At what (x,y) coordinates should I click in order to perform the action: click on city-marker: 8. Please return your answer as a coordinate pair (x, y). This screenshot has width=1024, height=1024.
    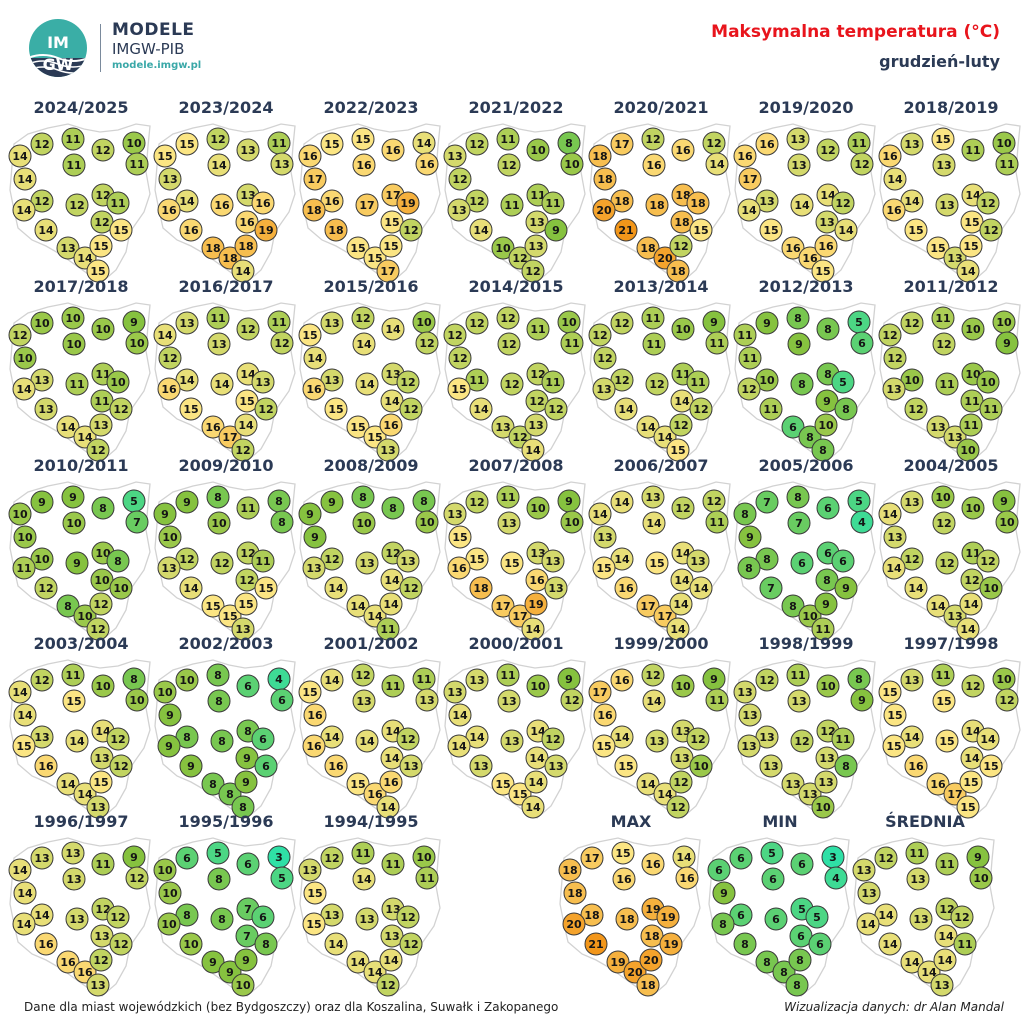
    Looking at the image, I should click on (800, 960).